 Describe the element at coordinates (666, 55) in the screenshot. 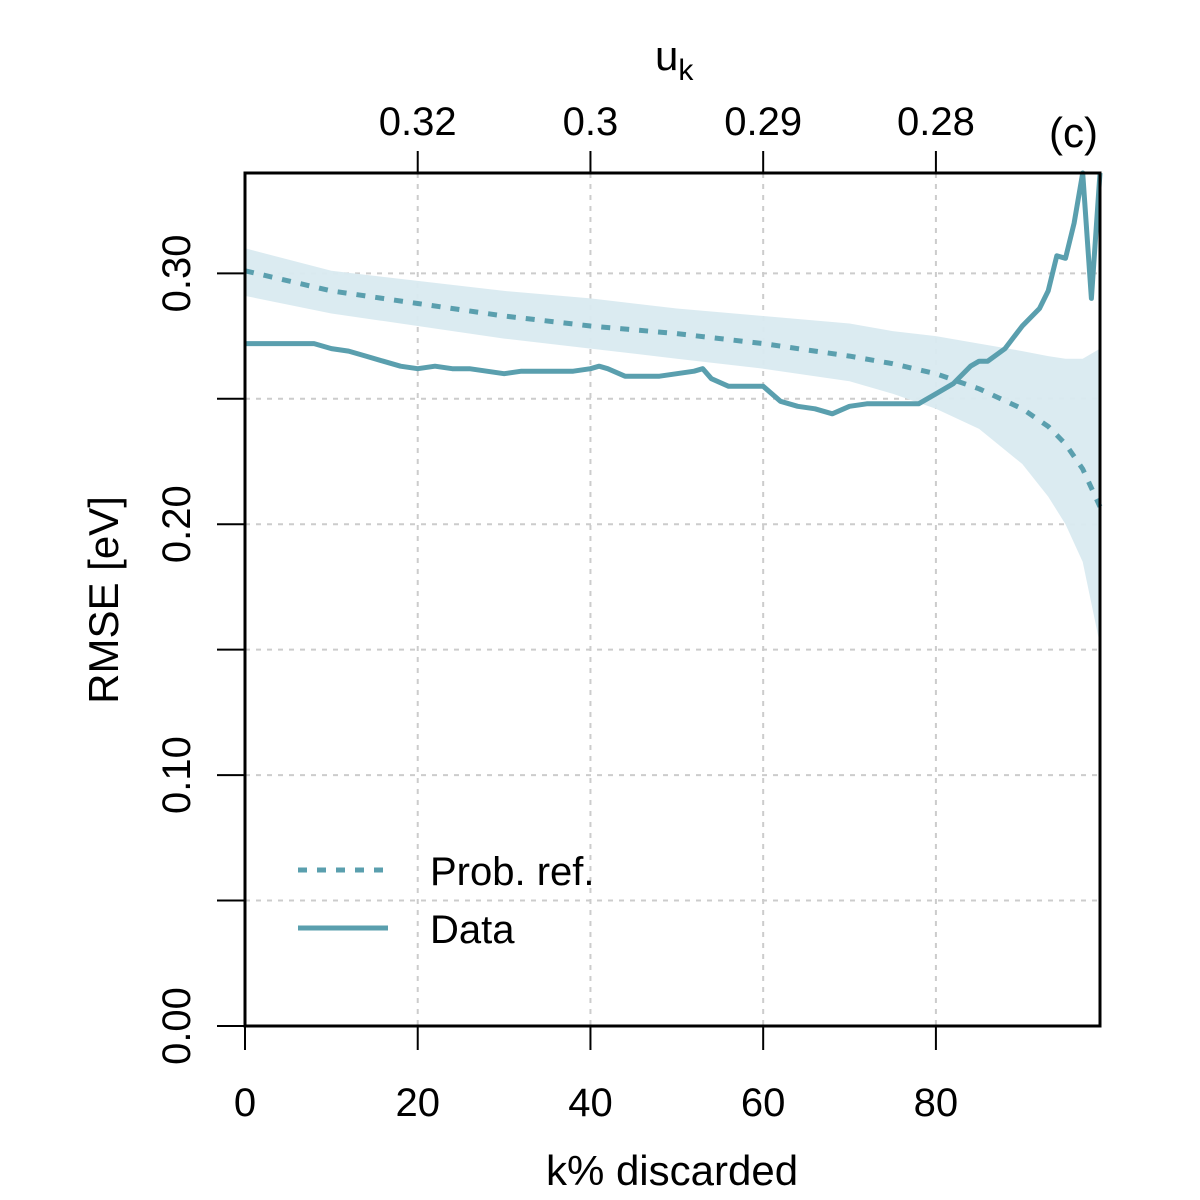

I see `top-axis-title-main: u` at that location.